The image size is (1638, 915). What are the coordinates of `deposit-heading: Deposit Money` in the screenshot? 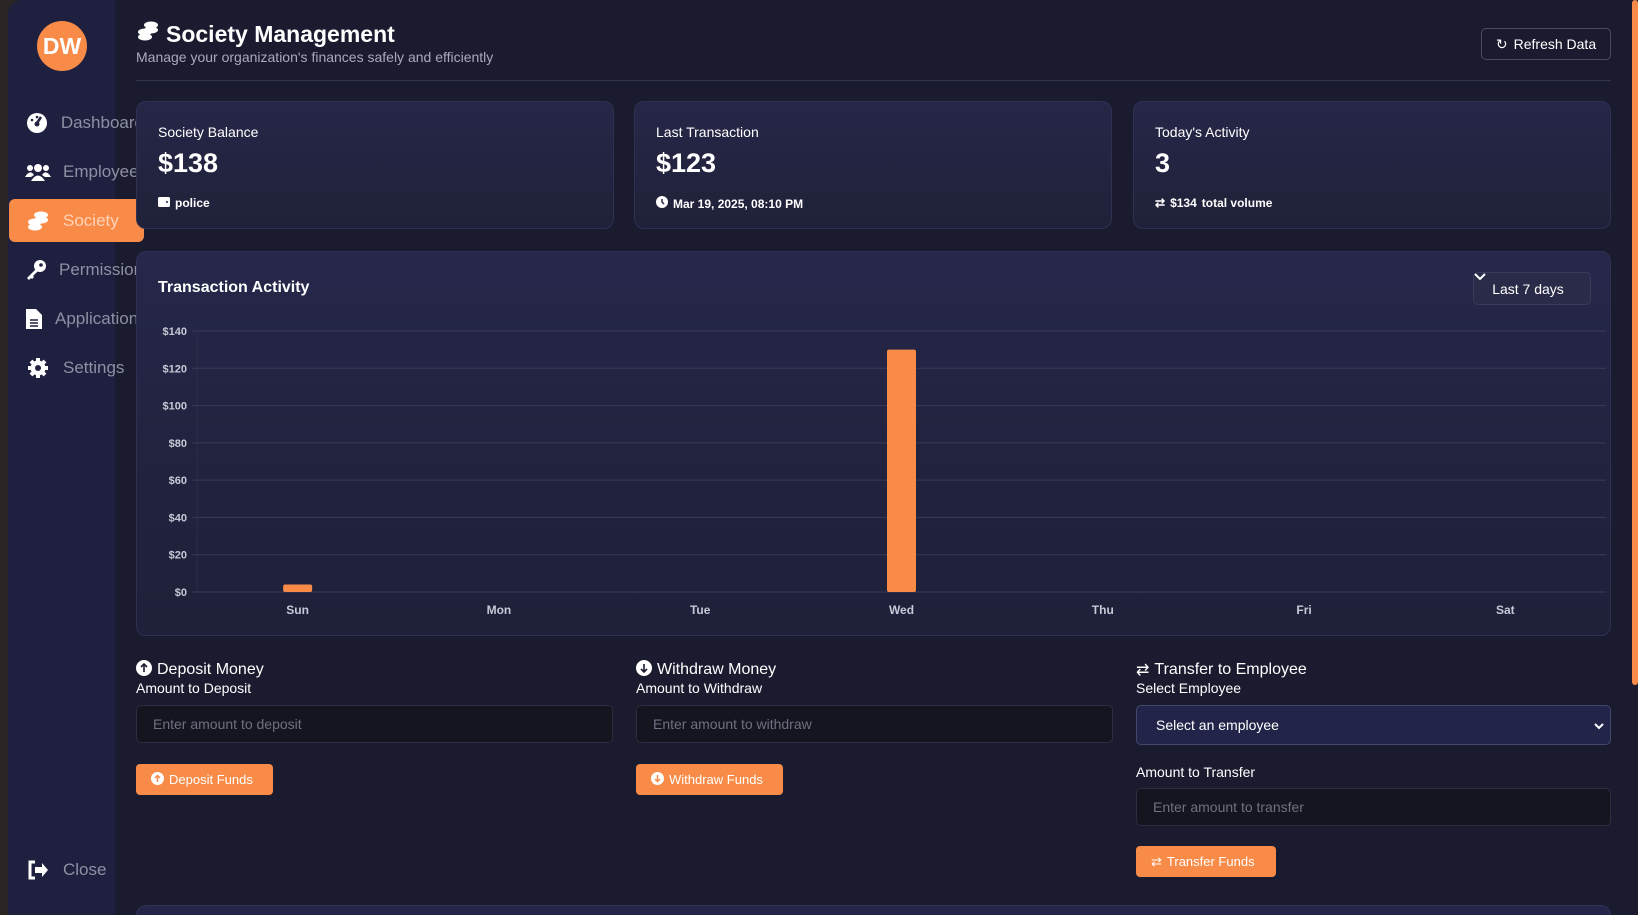 It's located at (374, 670).